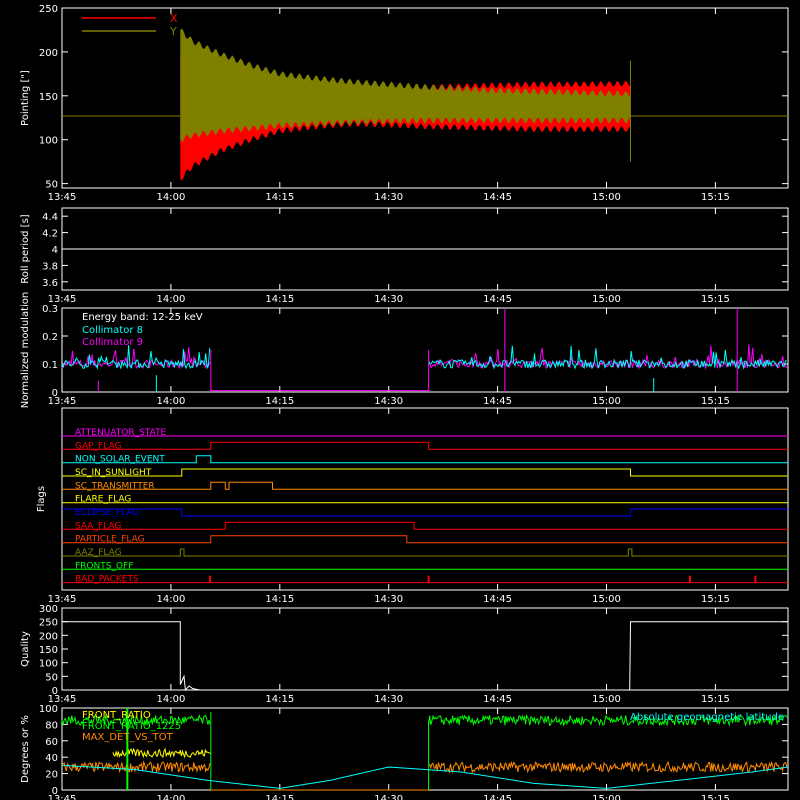 Image resolution: width=800 pixels, height=800 pixels. I want to click on flag-line-ECLIPSE_FLAG, so click(425, 512).